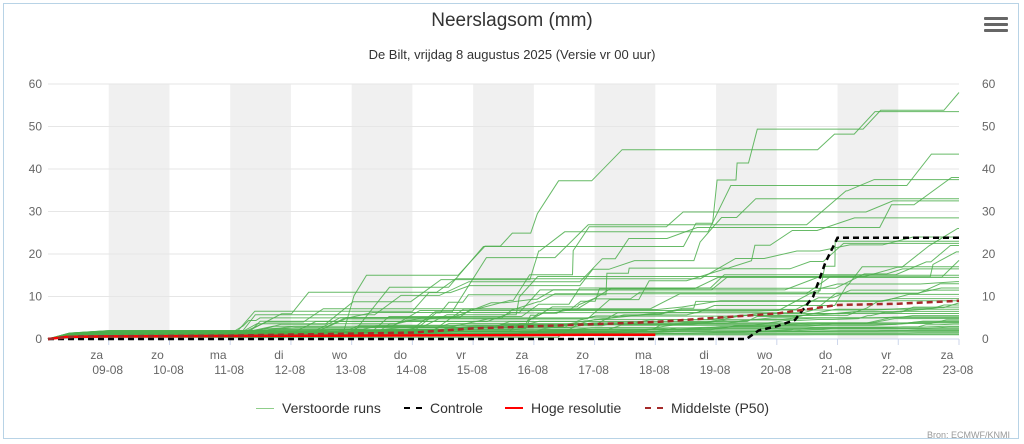 This screenshot has width=1024, height=444. What do you see at coordinates (836, 370) in the screenshot?
I see `x-tick-date-label: 21-08` at bounding box center [836, 370].